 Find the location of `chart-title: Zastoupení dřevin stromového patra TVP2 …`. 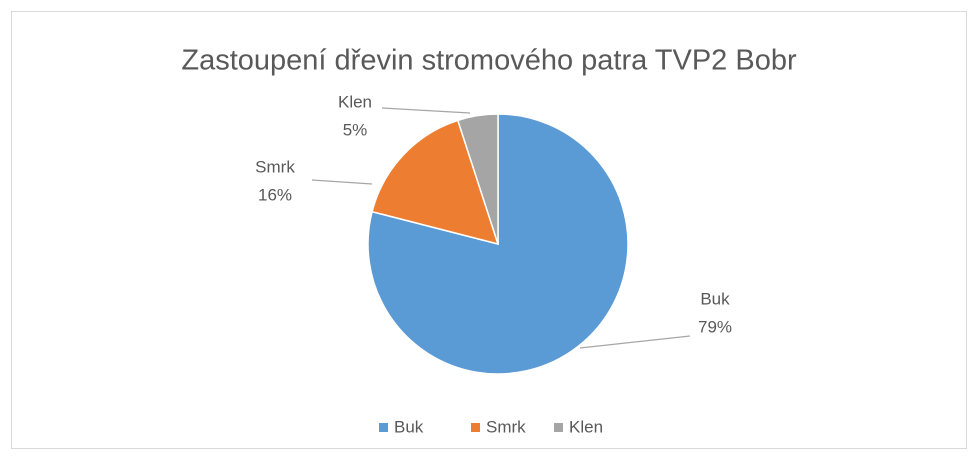

chart-title: Zastoupení dřevin stromového patra TVP2 … is located at coordinates (489, 61).